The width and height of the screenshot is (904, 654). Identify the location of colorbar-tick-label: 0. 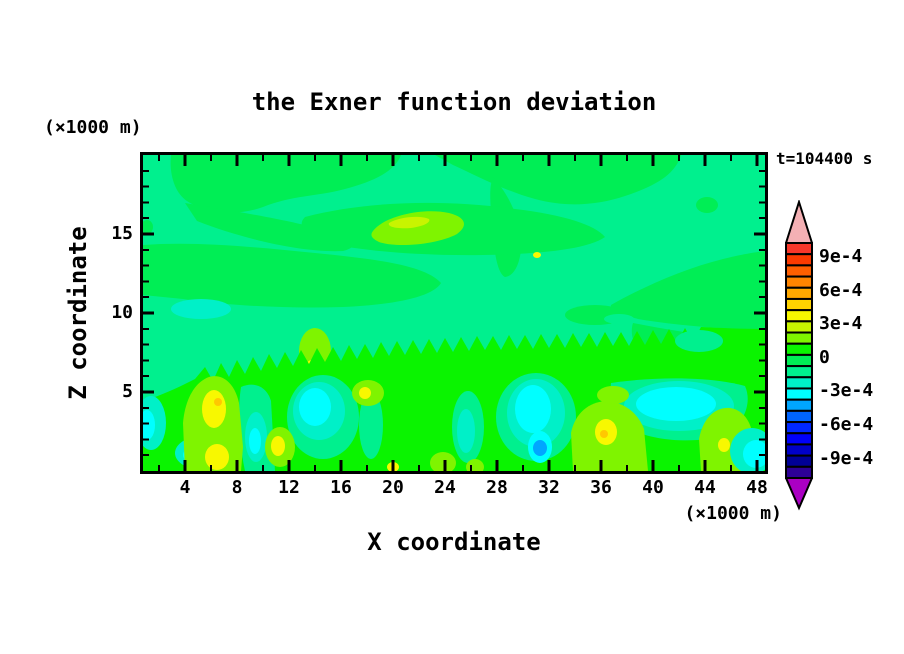
(824, 357).